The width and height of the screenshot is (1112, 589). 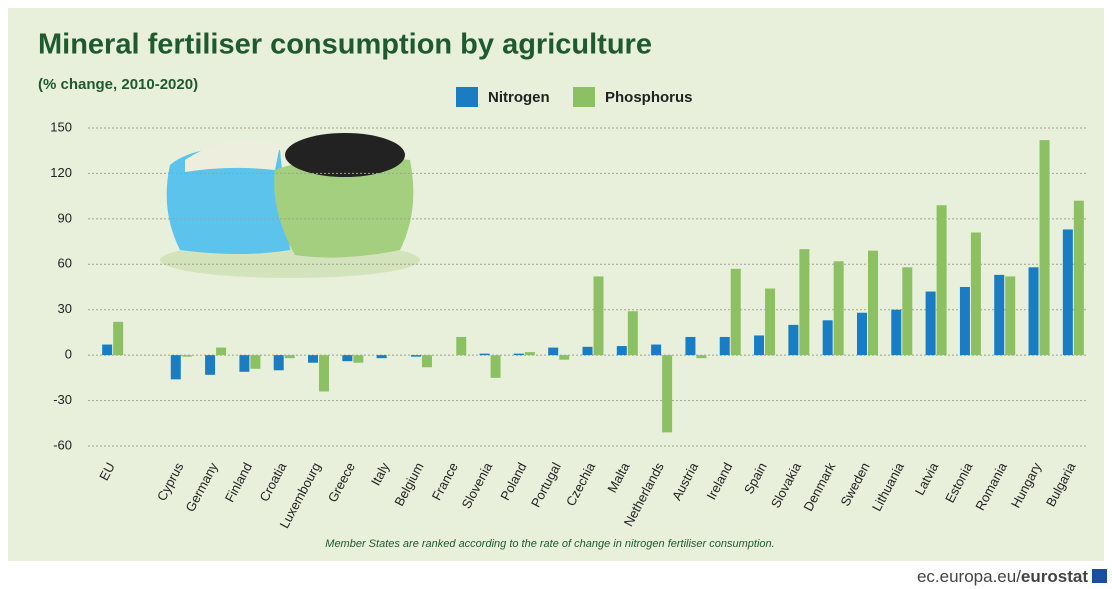 I want to click on y-tick-label: 120, so click(x=61, y=172).